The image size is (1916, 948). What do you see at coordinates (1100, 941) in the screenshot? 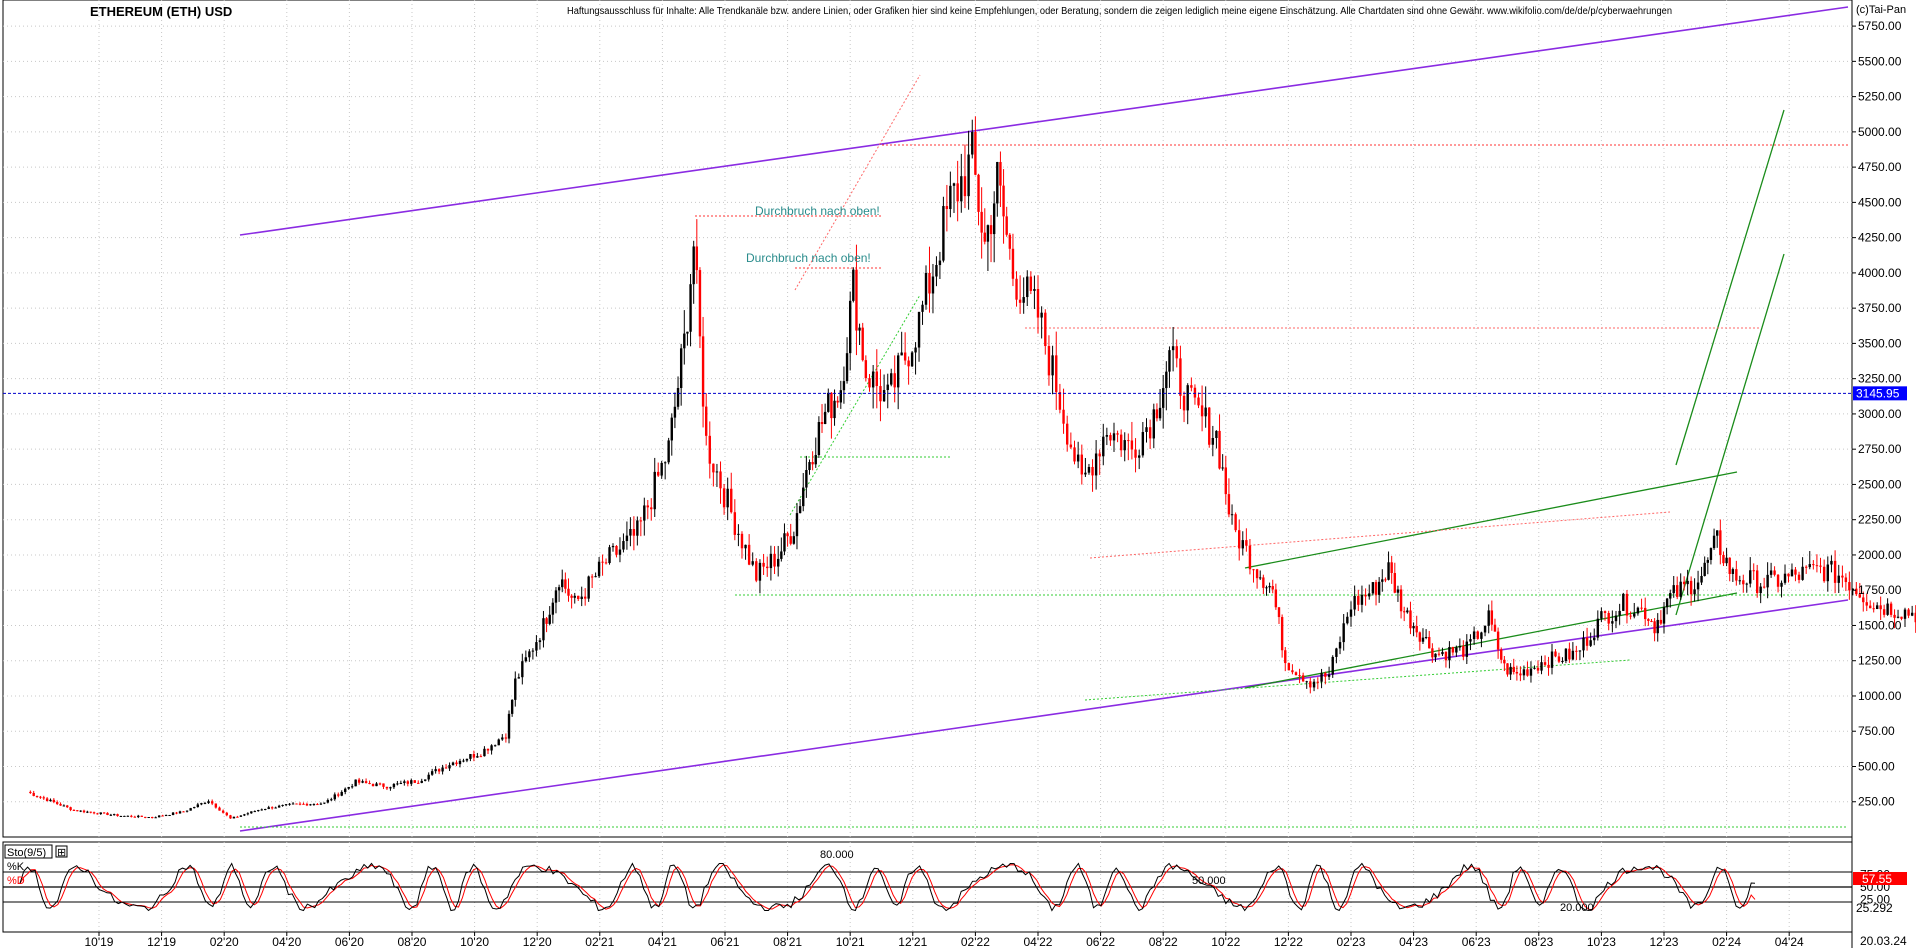
I see `x-tick-label: 06'22` at bounding box center [1100, 941].